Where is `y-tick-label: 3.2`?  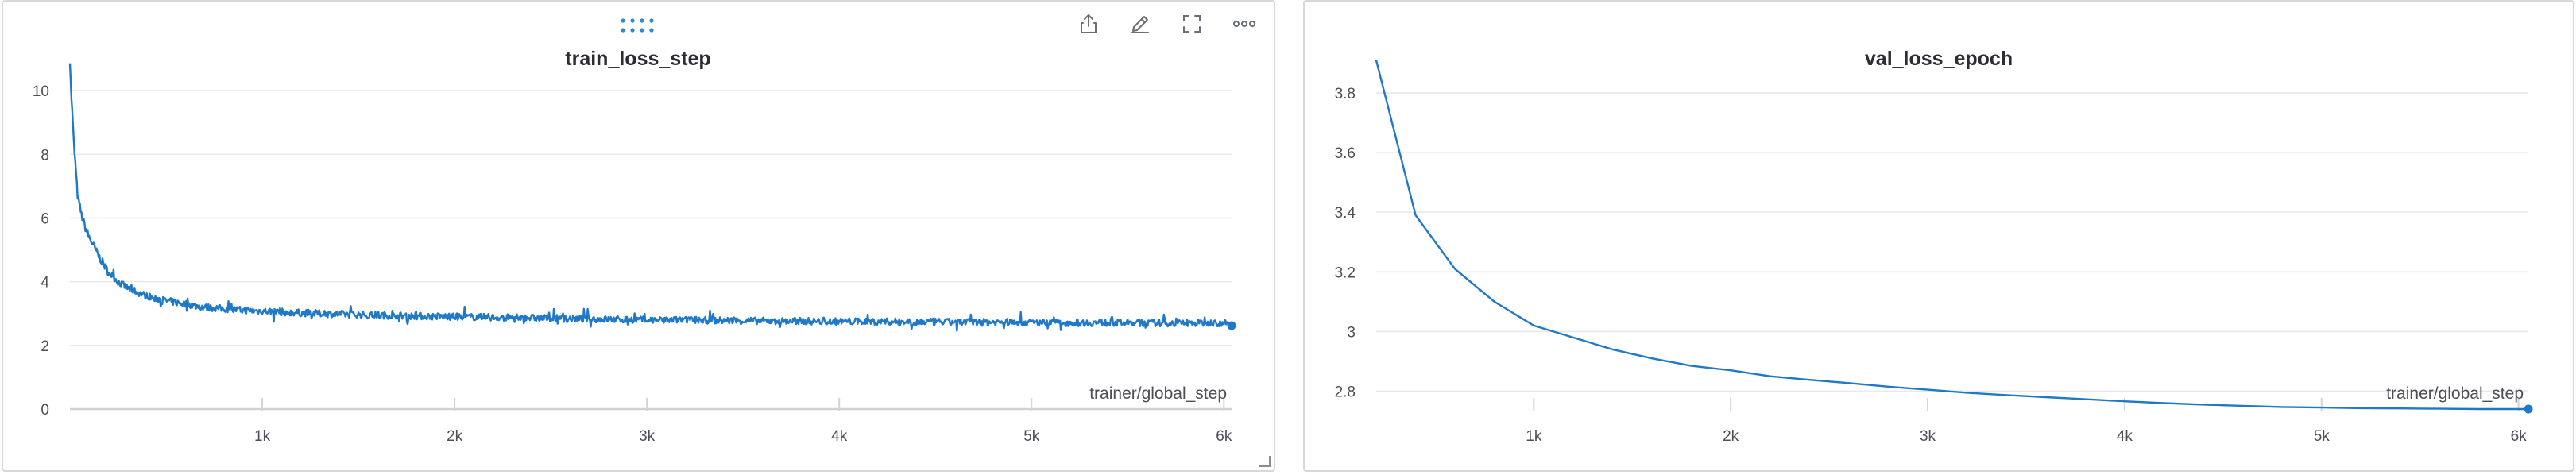 y-tick-label: 3.2 is located at coordinates (1345, 273).